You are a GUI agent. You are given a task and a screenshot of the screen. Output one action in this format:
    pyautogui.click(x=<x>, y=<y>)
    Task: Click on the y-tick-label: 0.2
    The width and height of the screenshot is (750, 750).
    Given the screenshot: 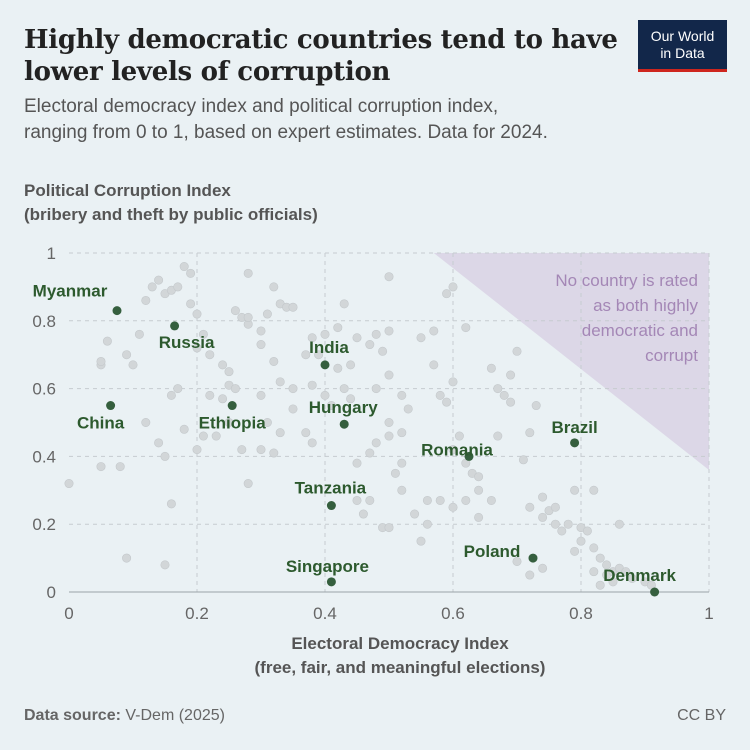 What is the action you would take?
    pyautogui.click(x=44, y=524)
    